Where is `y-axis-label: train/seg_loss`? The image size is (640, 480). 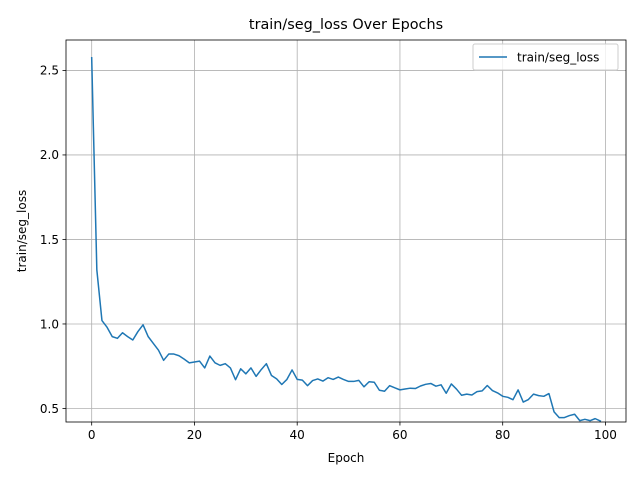 y-axis-label: train/seg_loss is located at coordinates (22, 231).